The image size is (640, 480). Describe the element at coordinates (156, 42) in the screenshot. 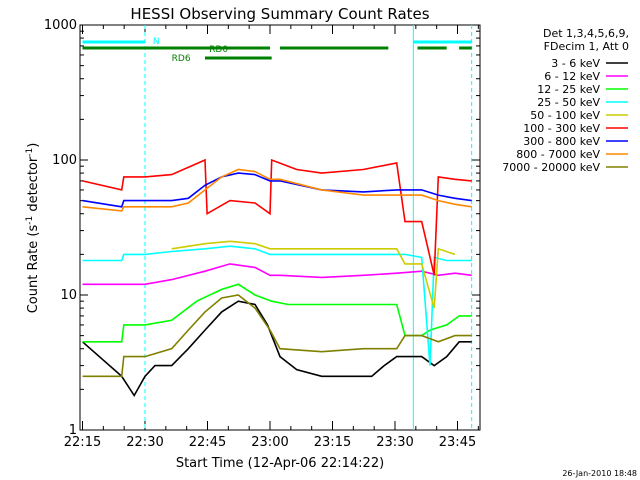

I see `status-bar-label: N` at that location.